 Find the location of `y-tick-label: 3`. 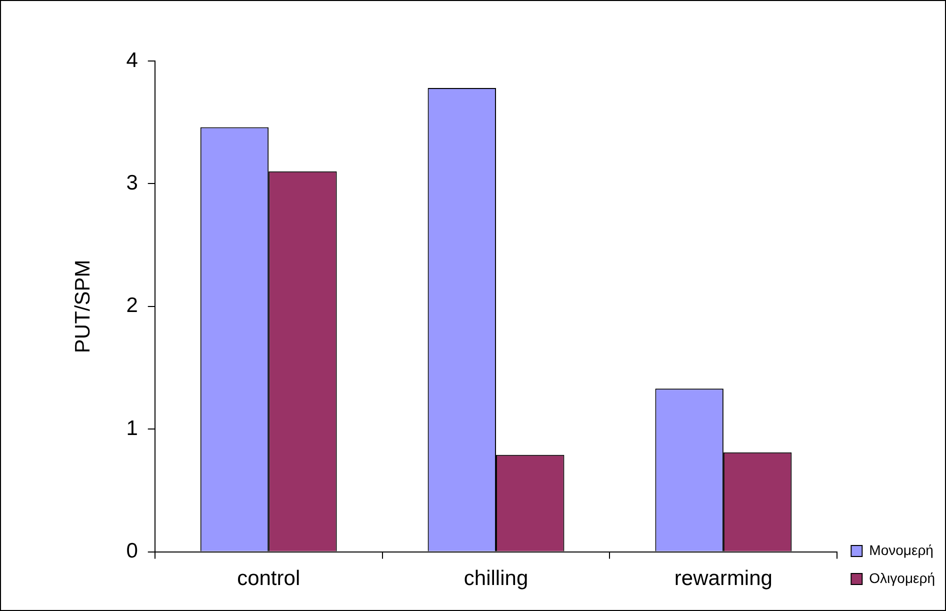

y-tick-label: 3 is located at coordinates (132, 182).